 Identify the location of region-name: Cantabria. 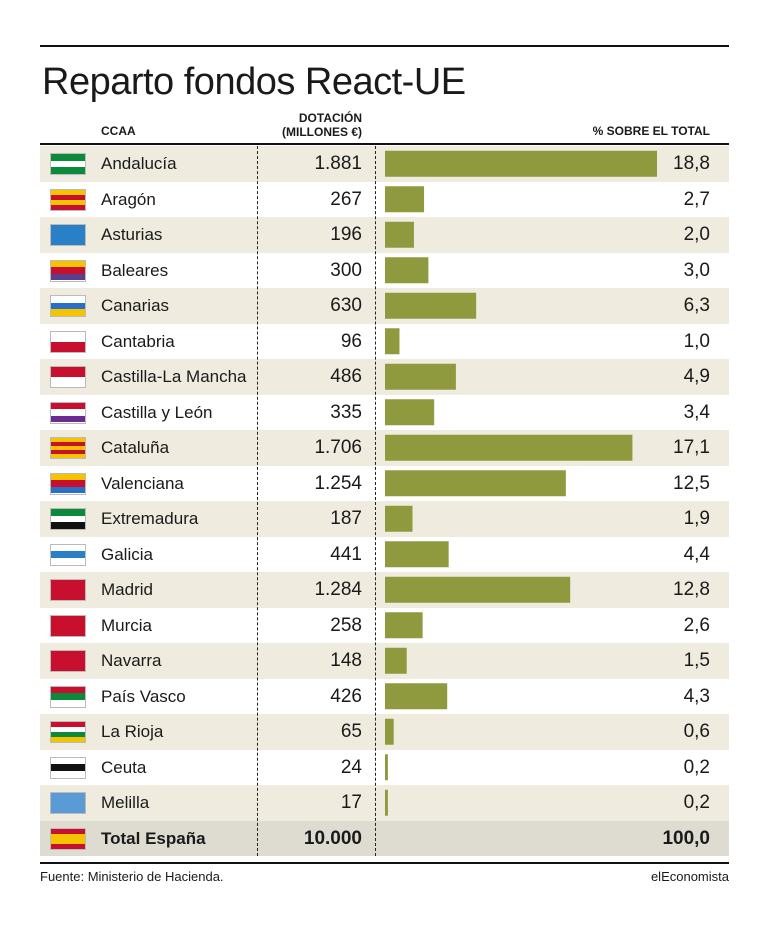
(138, 341).